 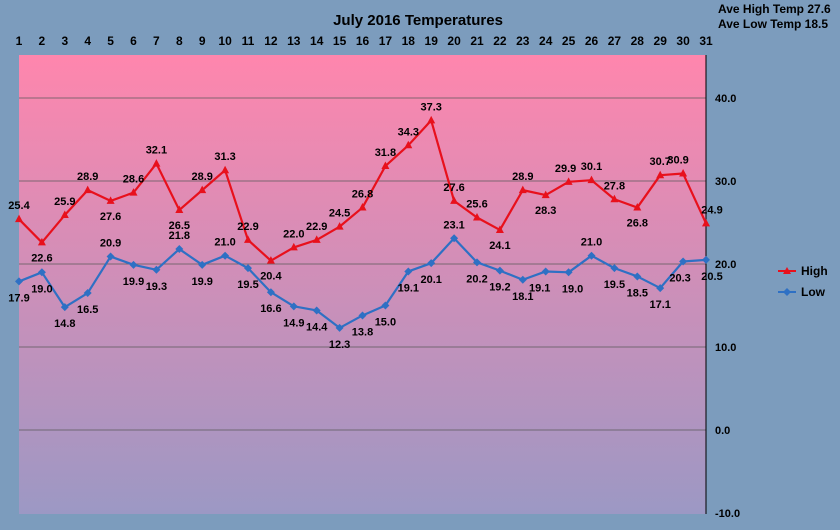 What do you see at coordinates (591, 167) in the screenshot?
I see `high-data-label: 30.1` at bounding box center [591, 167].